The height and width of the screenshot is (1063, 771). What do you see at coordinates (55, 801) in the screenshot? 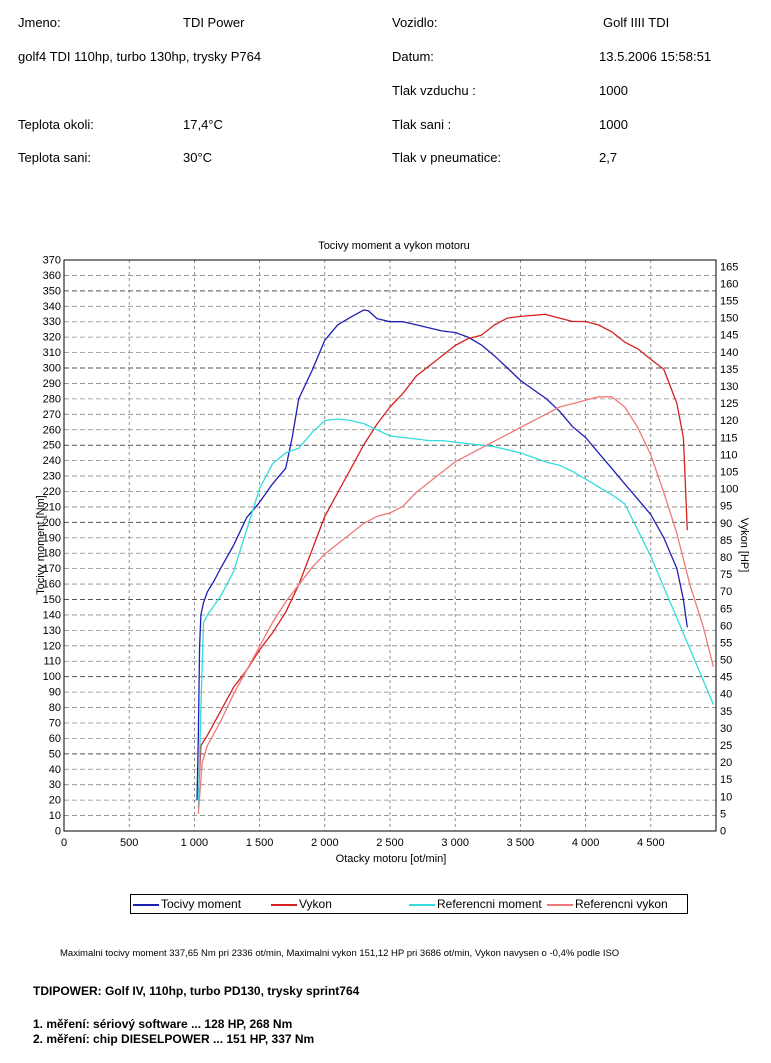
I see `y-tick-label: 20` at bounding box center [55, 801].